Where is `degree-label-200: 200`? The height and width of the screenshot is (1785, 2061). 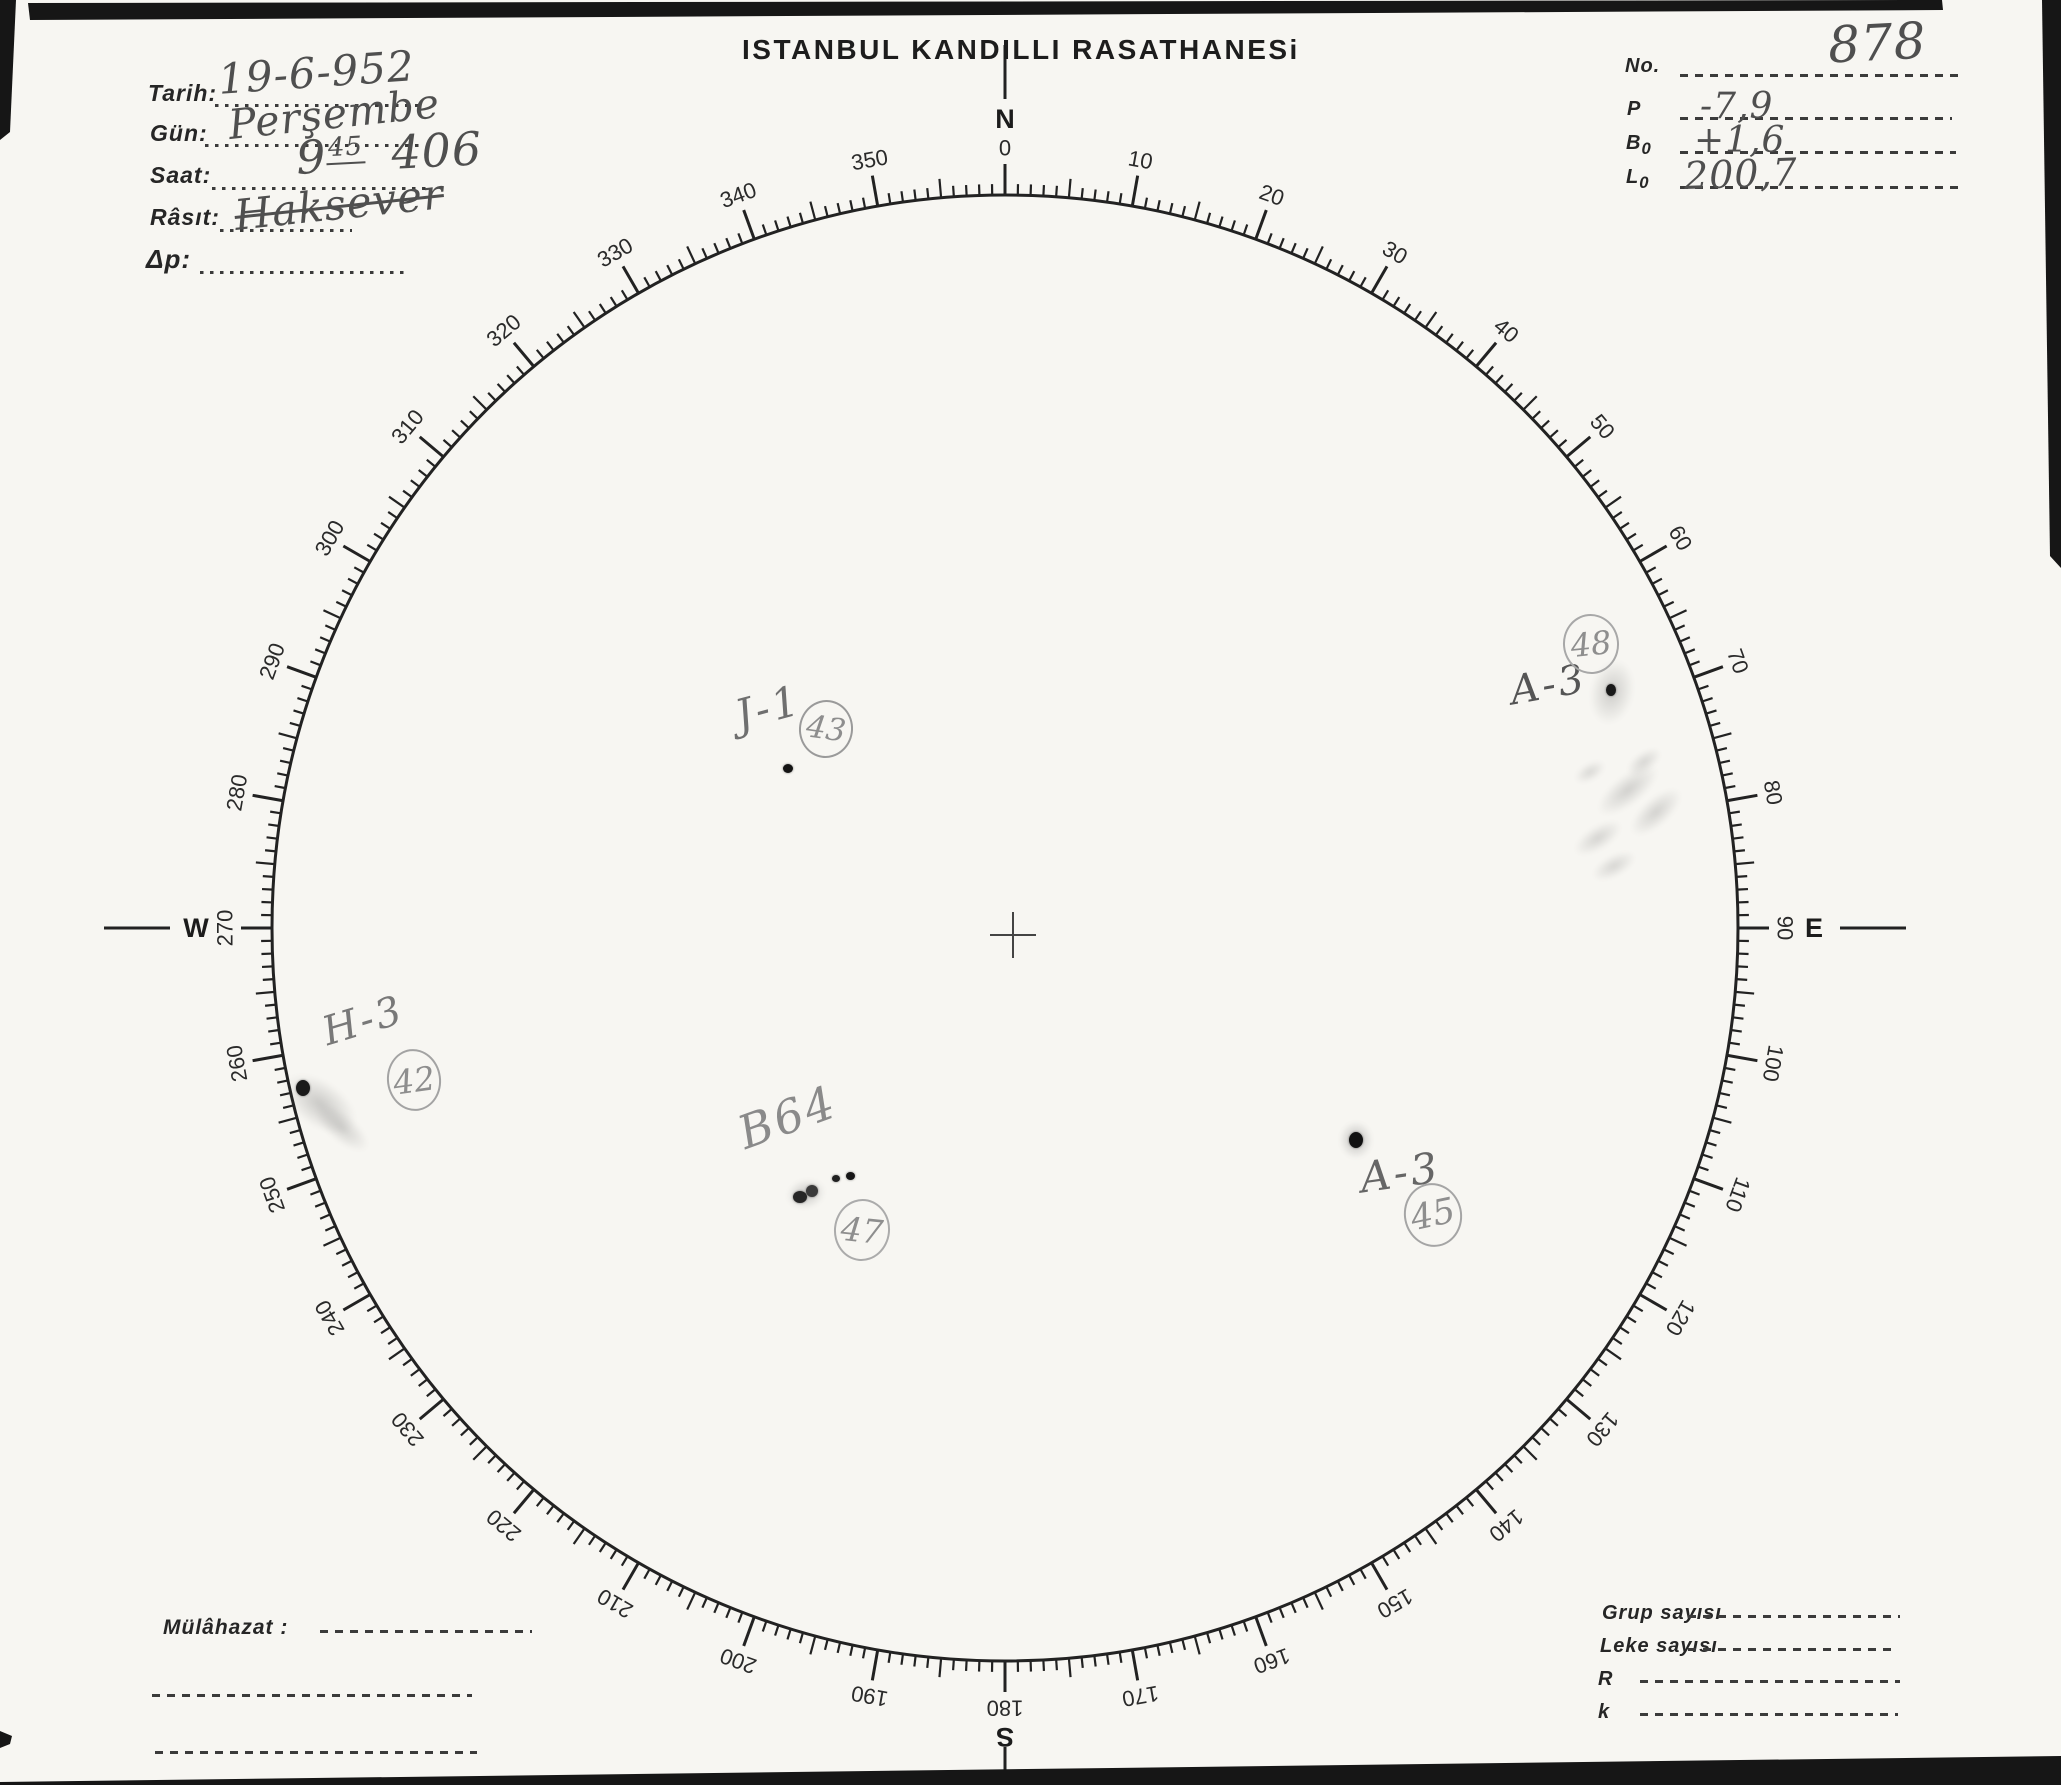 degree-label-200: 200 is located at coordinates (738, 1661).